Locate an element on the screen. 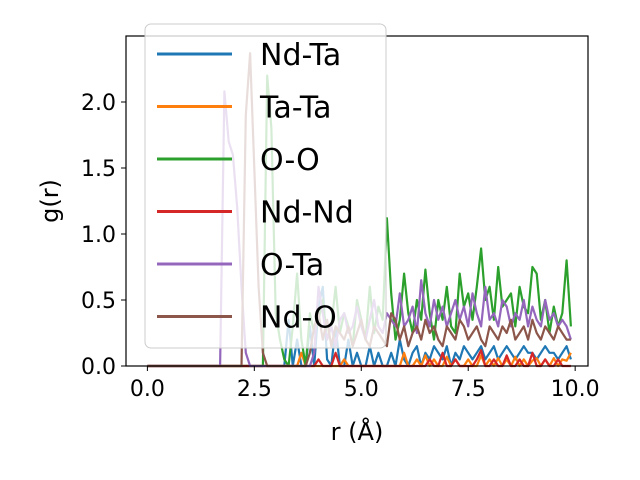  legend-label: O-Ta is located at coordinates (292, 265).